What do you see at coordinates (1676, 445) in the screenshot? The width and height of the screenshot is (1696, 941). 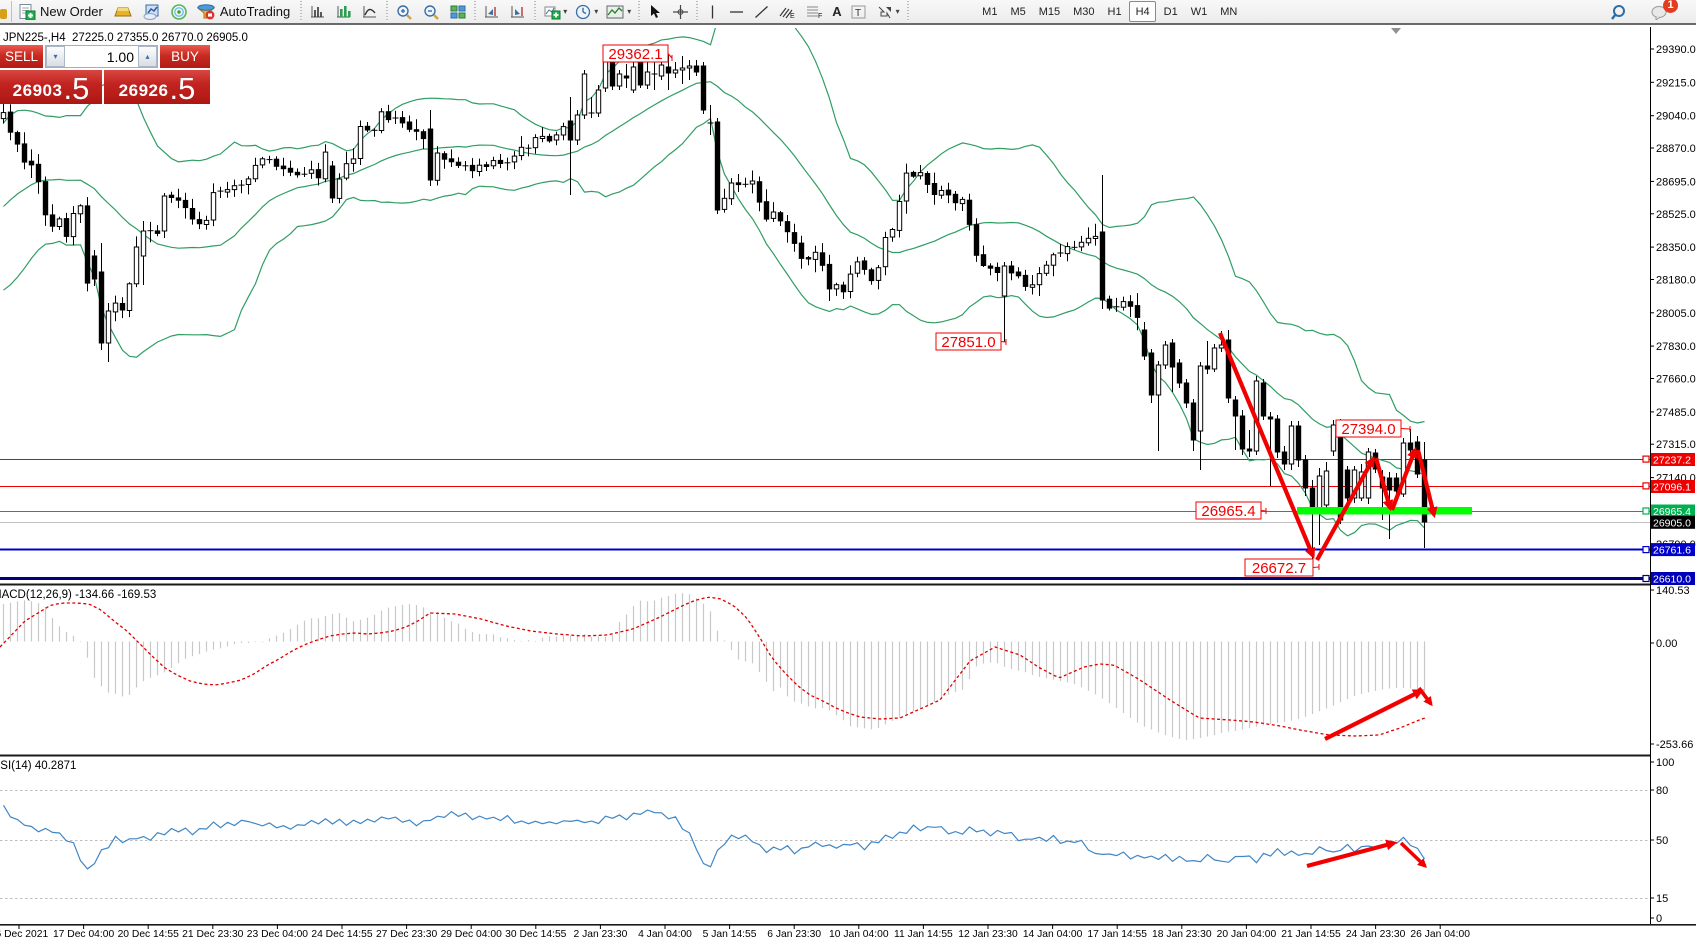 I see `svg-text: 27315.0` at bounding box center [1676, 445].